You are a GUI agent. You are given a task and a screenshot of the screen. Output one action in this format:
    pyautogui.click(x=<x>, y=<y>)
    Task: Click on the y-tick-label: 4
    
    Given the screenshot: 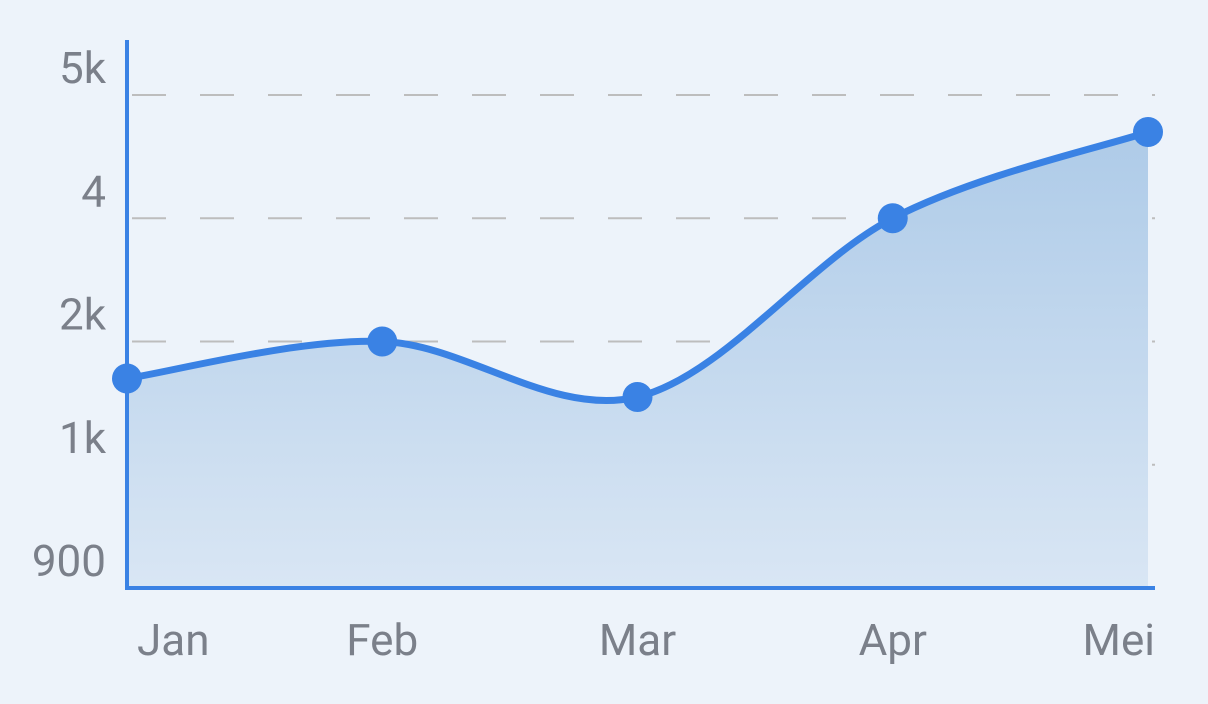 What is the action you would take?
    pyautogui.click(x=93, y=191)
    